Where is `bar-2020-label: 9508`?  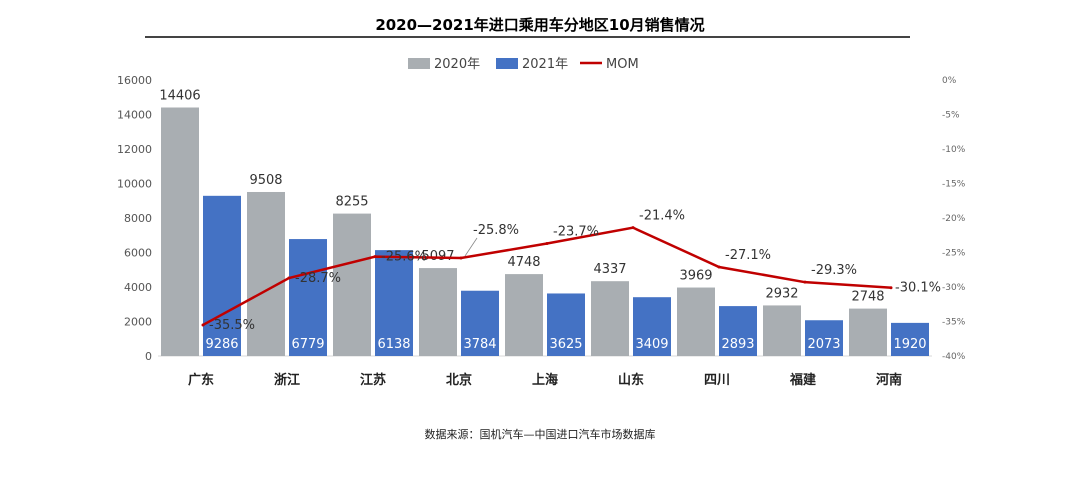 bar-2020-label: 9508 is located at coordinates (265, 180).